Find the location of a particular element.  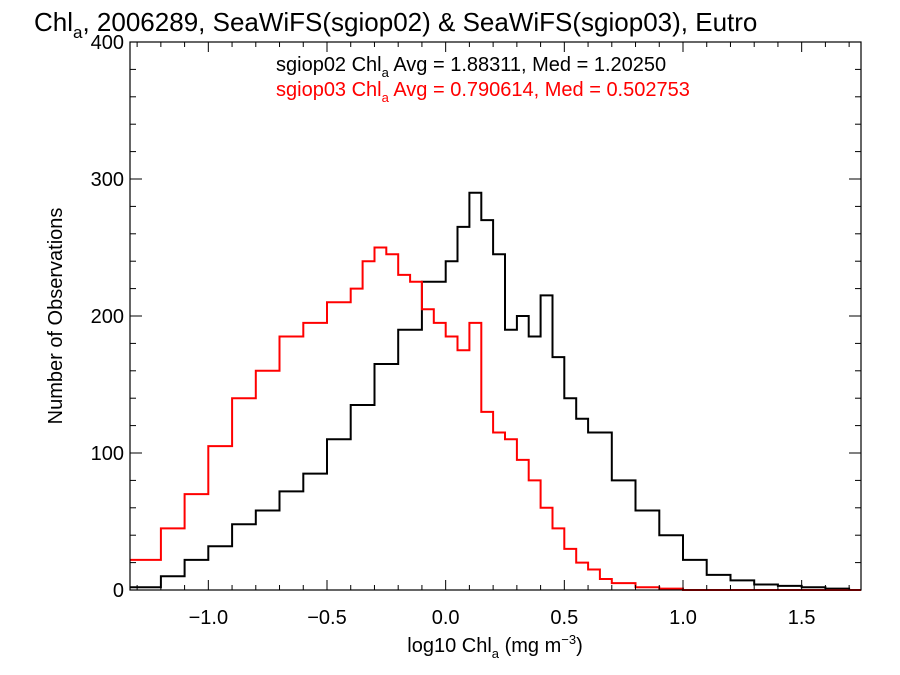

y-tick-label: 100 is located at coordinates (107, 454).